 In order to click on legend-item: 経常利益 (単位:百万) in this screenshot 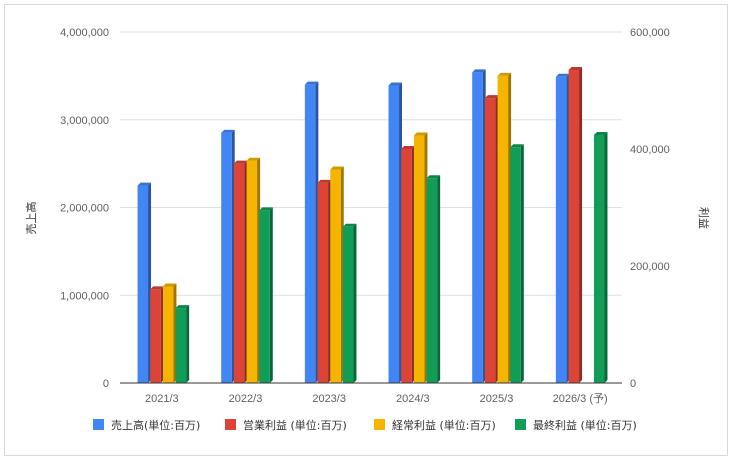, I will do `click(435, 425)`.